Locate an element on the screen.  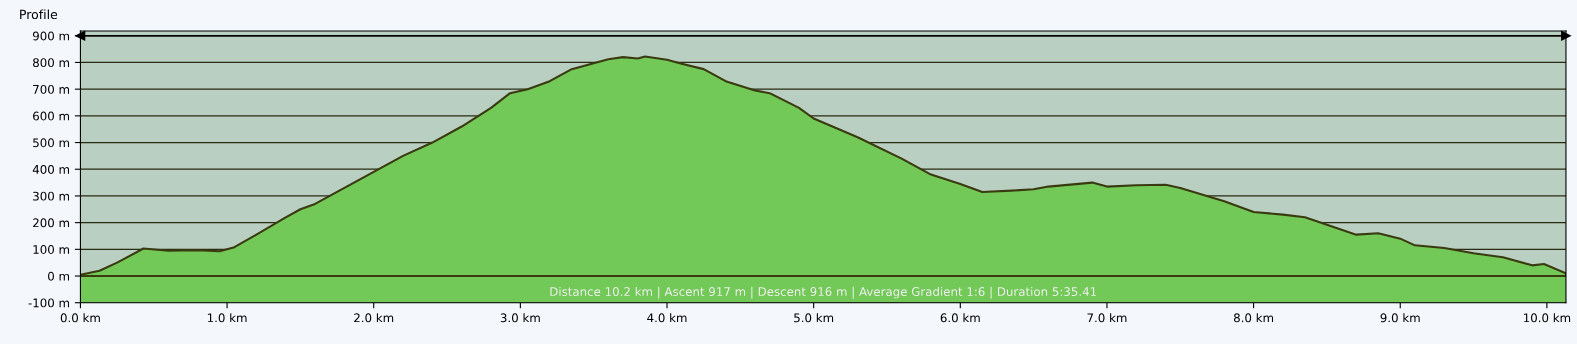
y-tick-label: 700 m is located at coordinates (51, 89).